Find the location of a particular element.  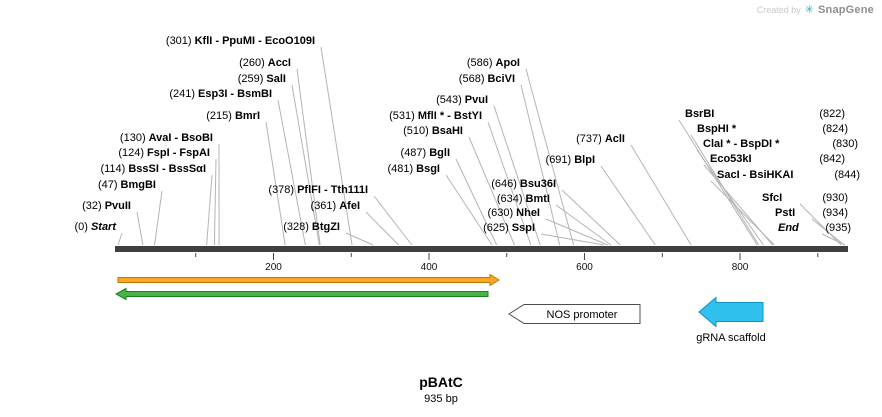

site-name: End is located at coordinates (788, 228).